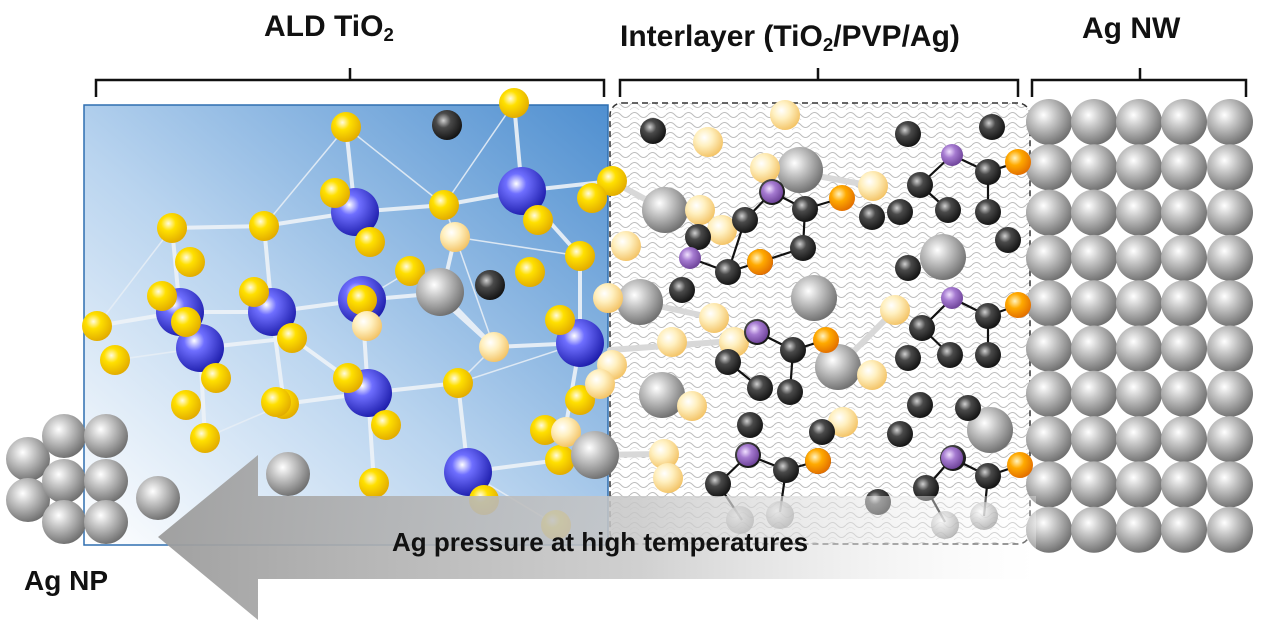 Image resolution: width=1268 pixels, height=629 pixels. Describe the element at coordinates (790, 38) in the screenshot. I see `interlayer-label: Interlayer (TiO2/PVP/Ag)` at that location.